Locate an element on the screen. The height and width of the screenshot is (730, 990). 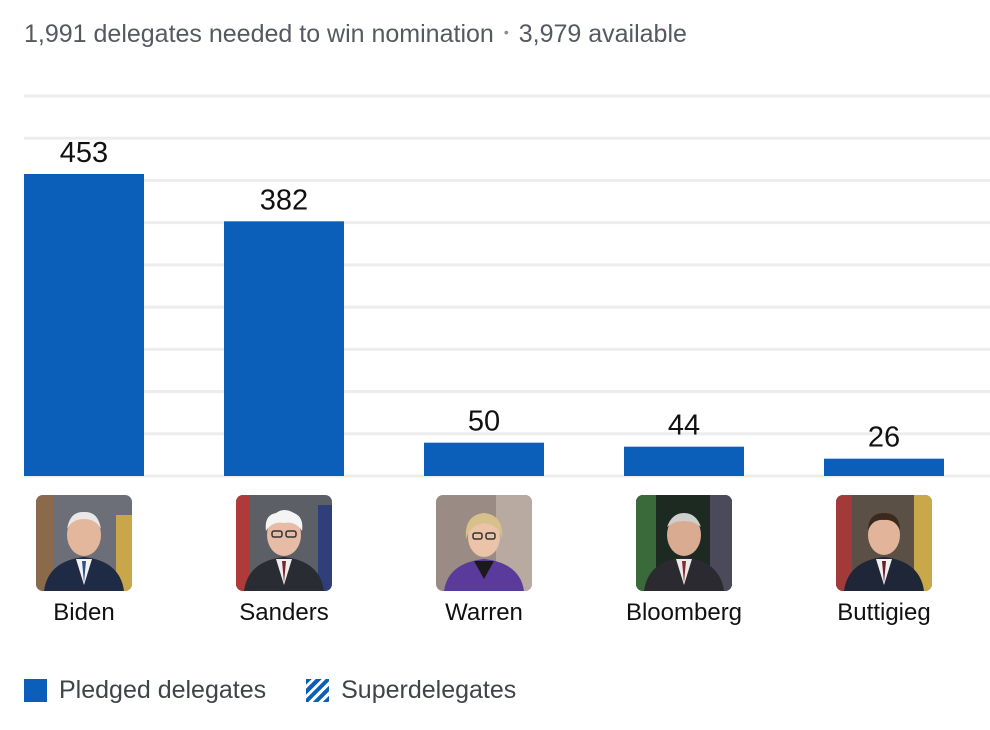
bar-warren is located at coordinates (484, 459).